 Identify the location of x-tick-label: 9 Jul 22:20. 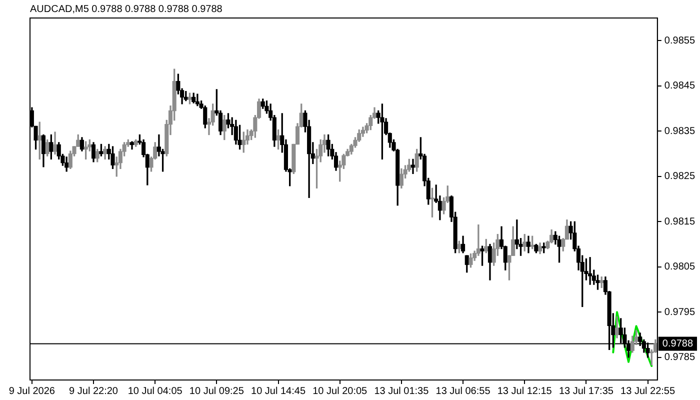
(93, 391).